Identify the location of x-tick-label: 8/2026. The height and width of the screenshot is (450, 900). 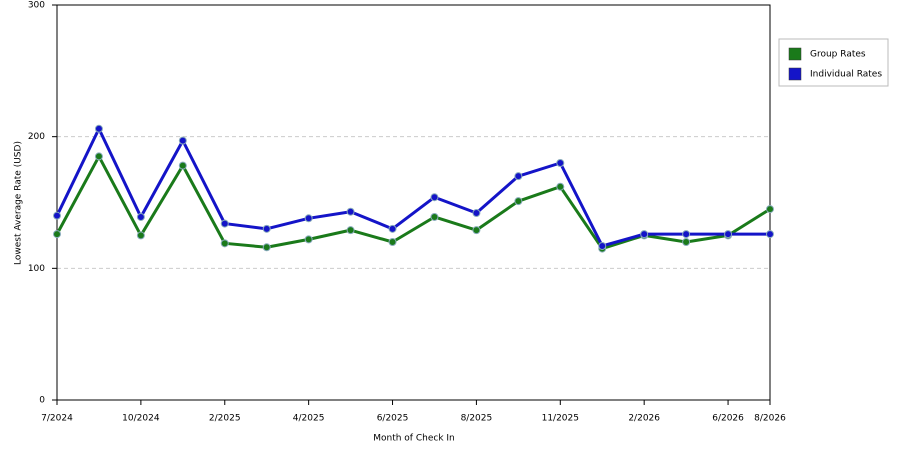
(770, 419).